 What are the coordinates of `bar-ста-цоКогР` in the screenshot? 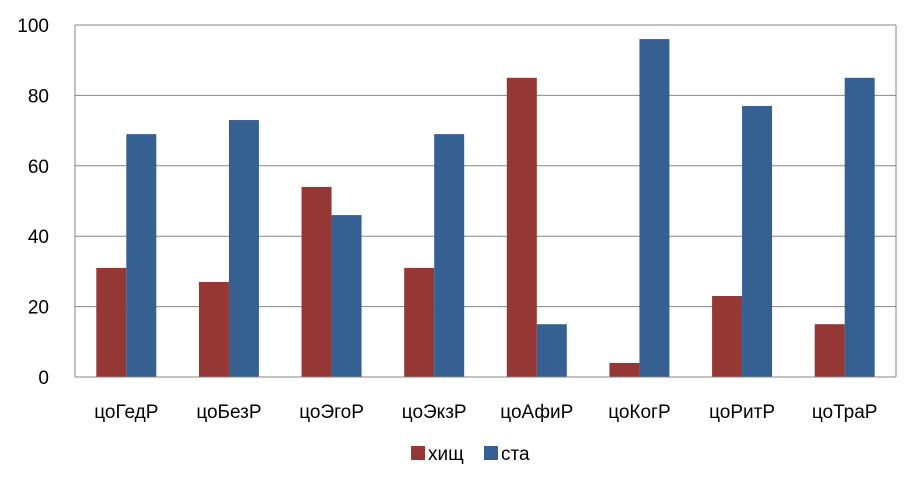 It's located at (654, 208).